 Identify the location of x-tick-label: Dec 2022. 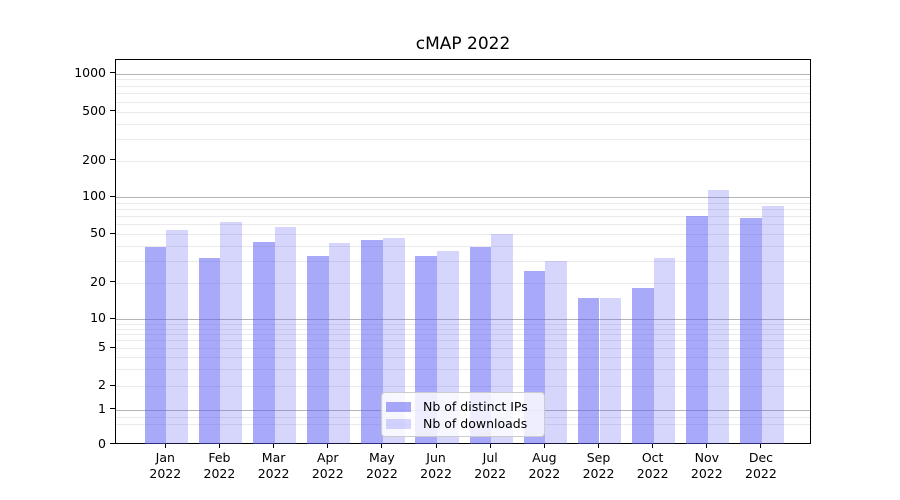
(761, 465).